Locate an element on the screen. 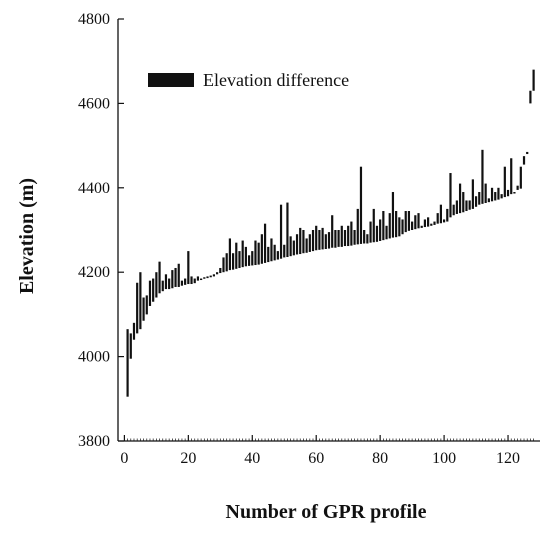  y-tick-label: 3800 is located at coordinates (94, 441).